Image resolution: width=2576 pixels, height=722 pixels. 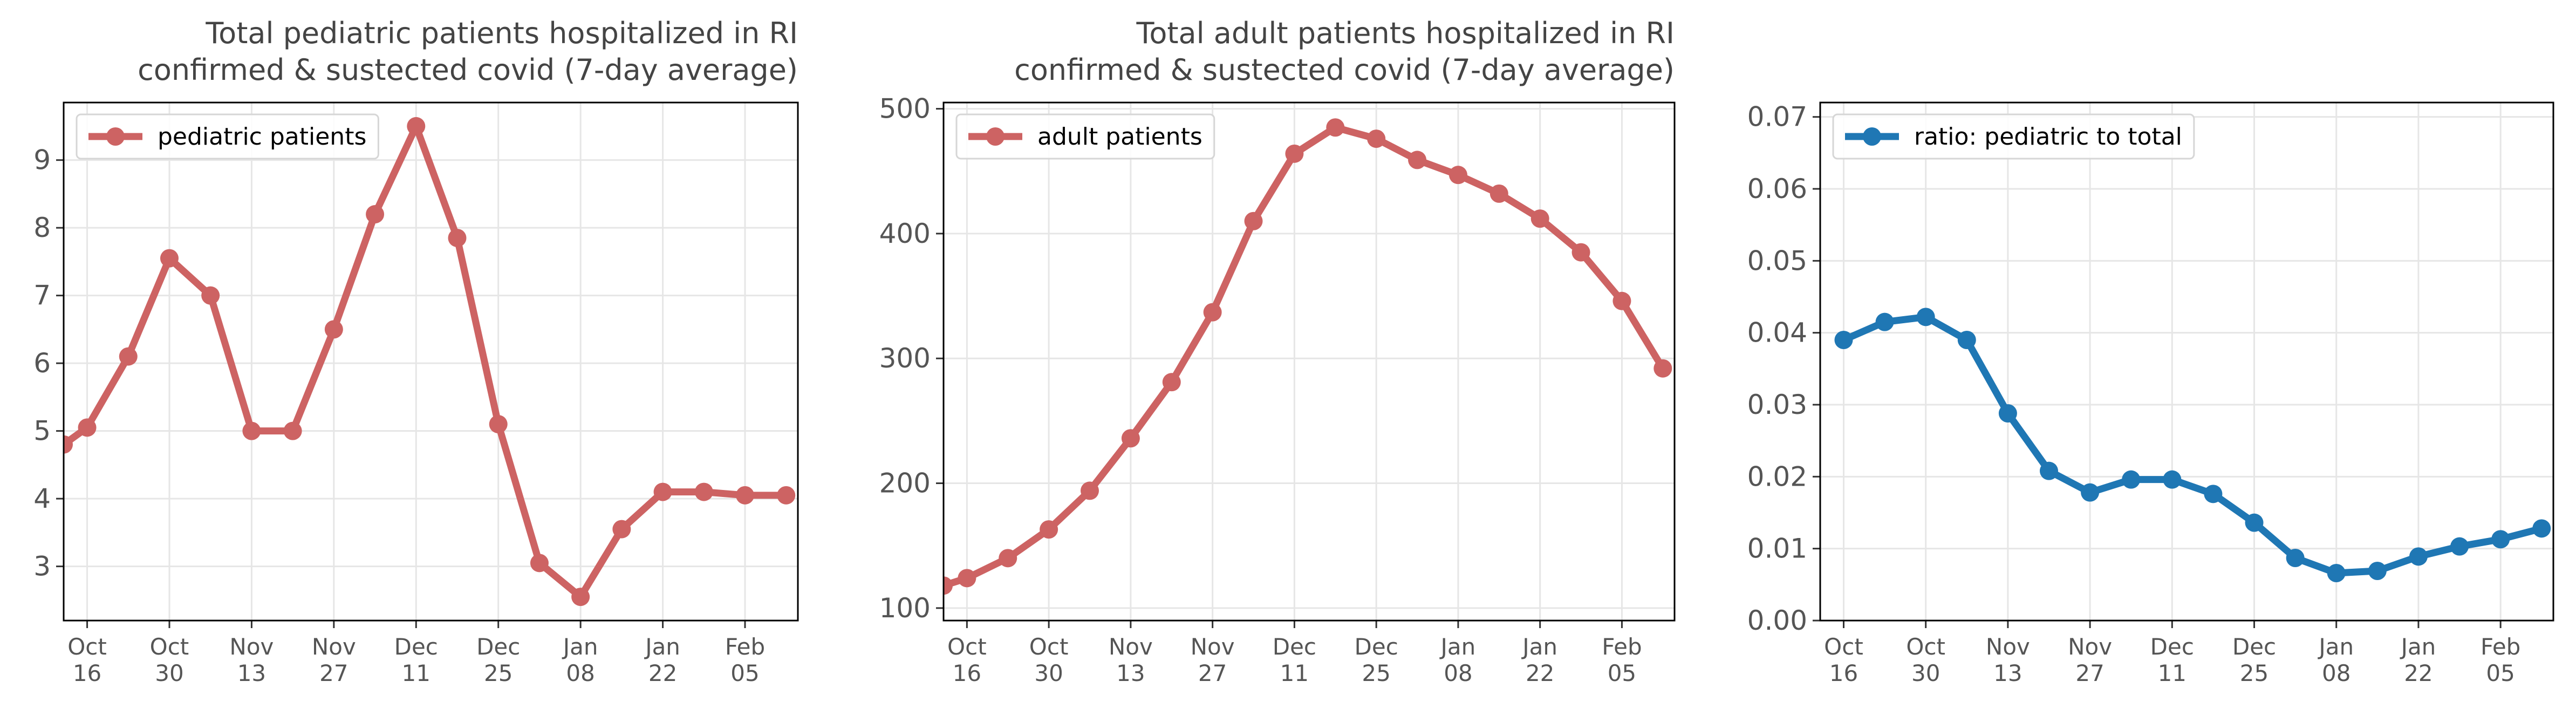 What do you see at coordinates (42, 498) in the screenshot?
I see `y-tick-label: 4` at bounding box center [42, 498].